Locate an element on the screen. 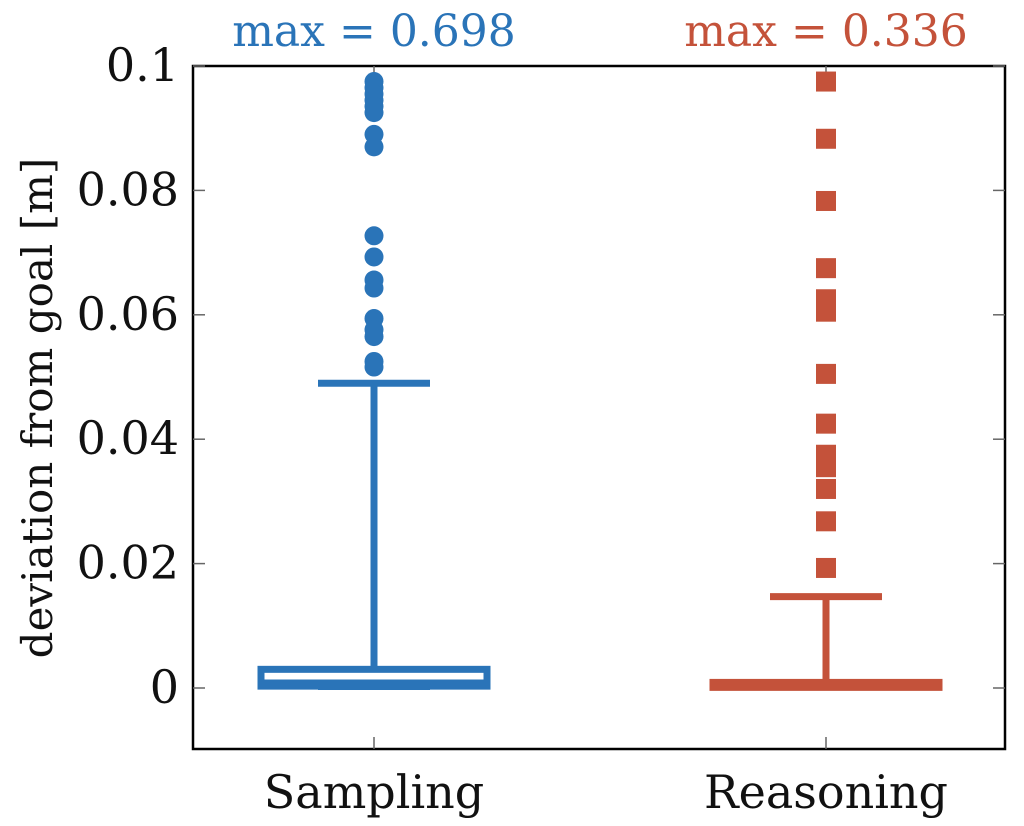  category-label-reasoning: Reasoning is located at coordinates (826, 792).